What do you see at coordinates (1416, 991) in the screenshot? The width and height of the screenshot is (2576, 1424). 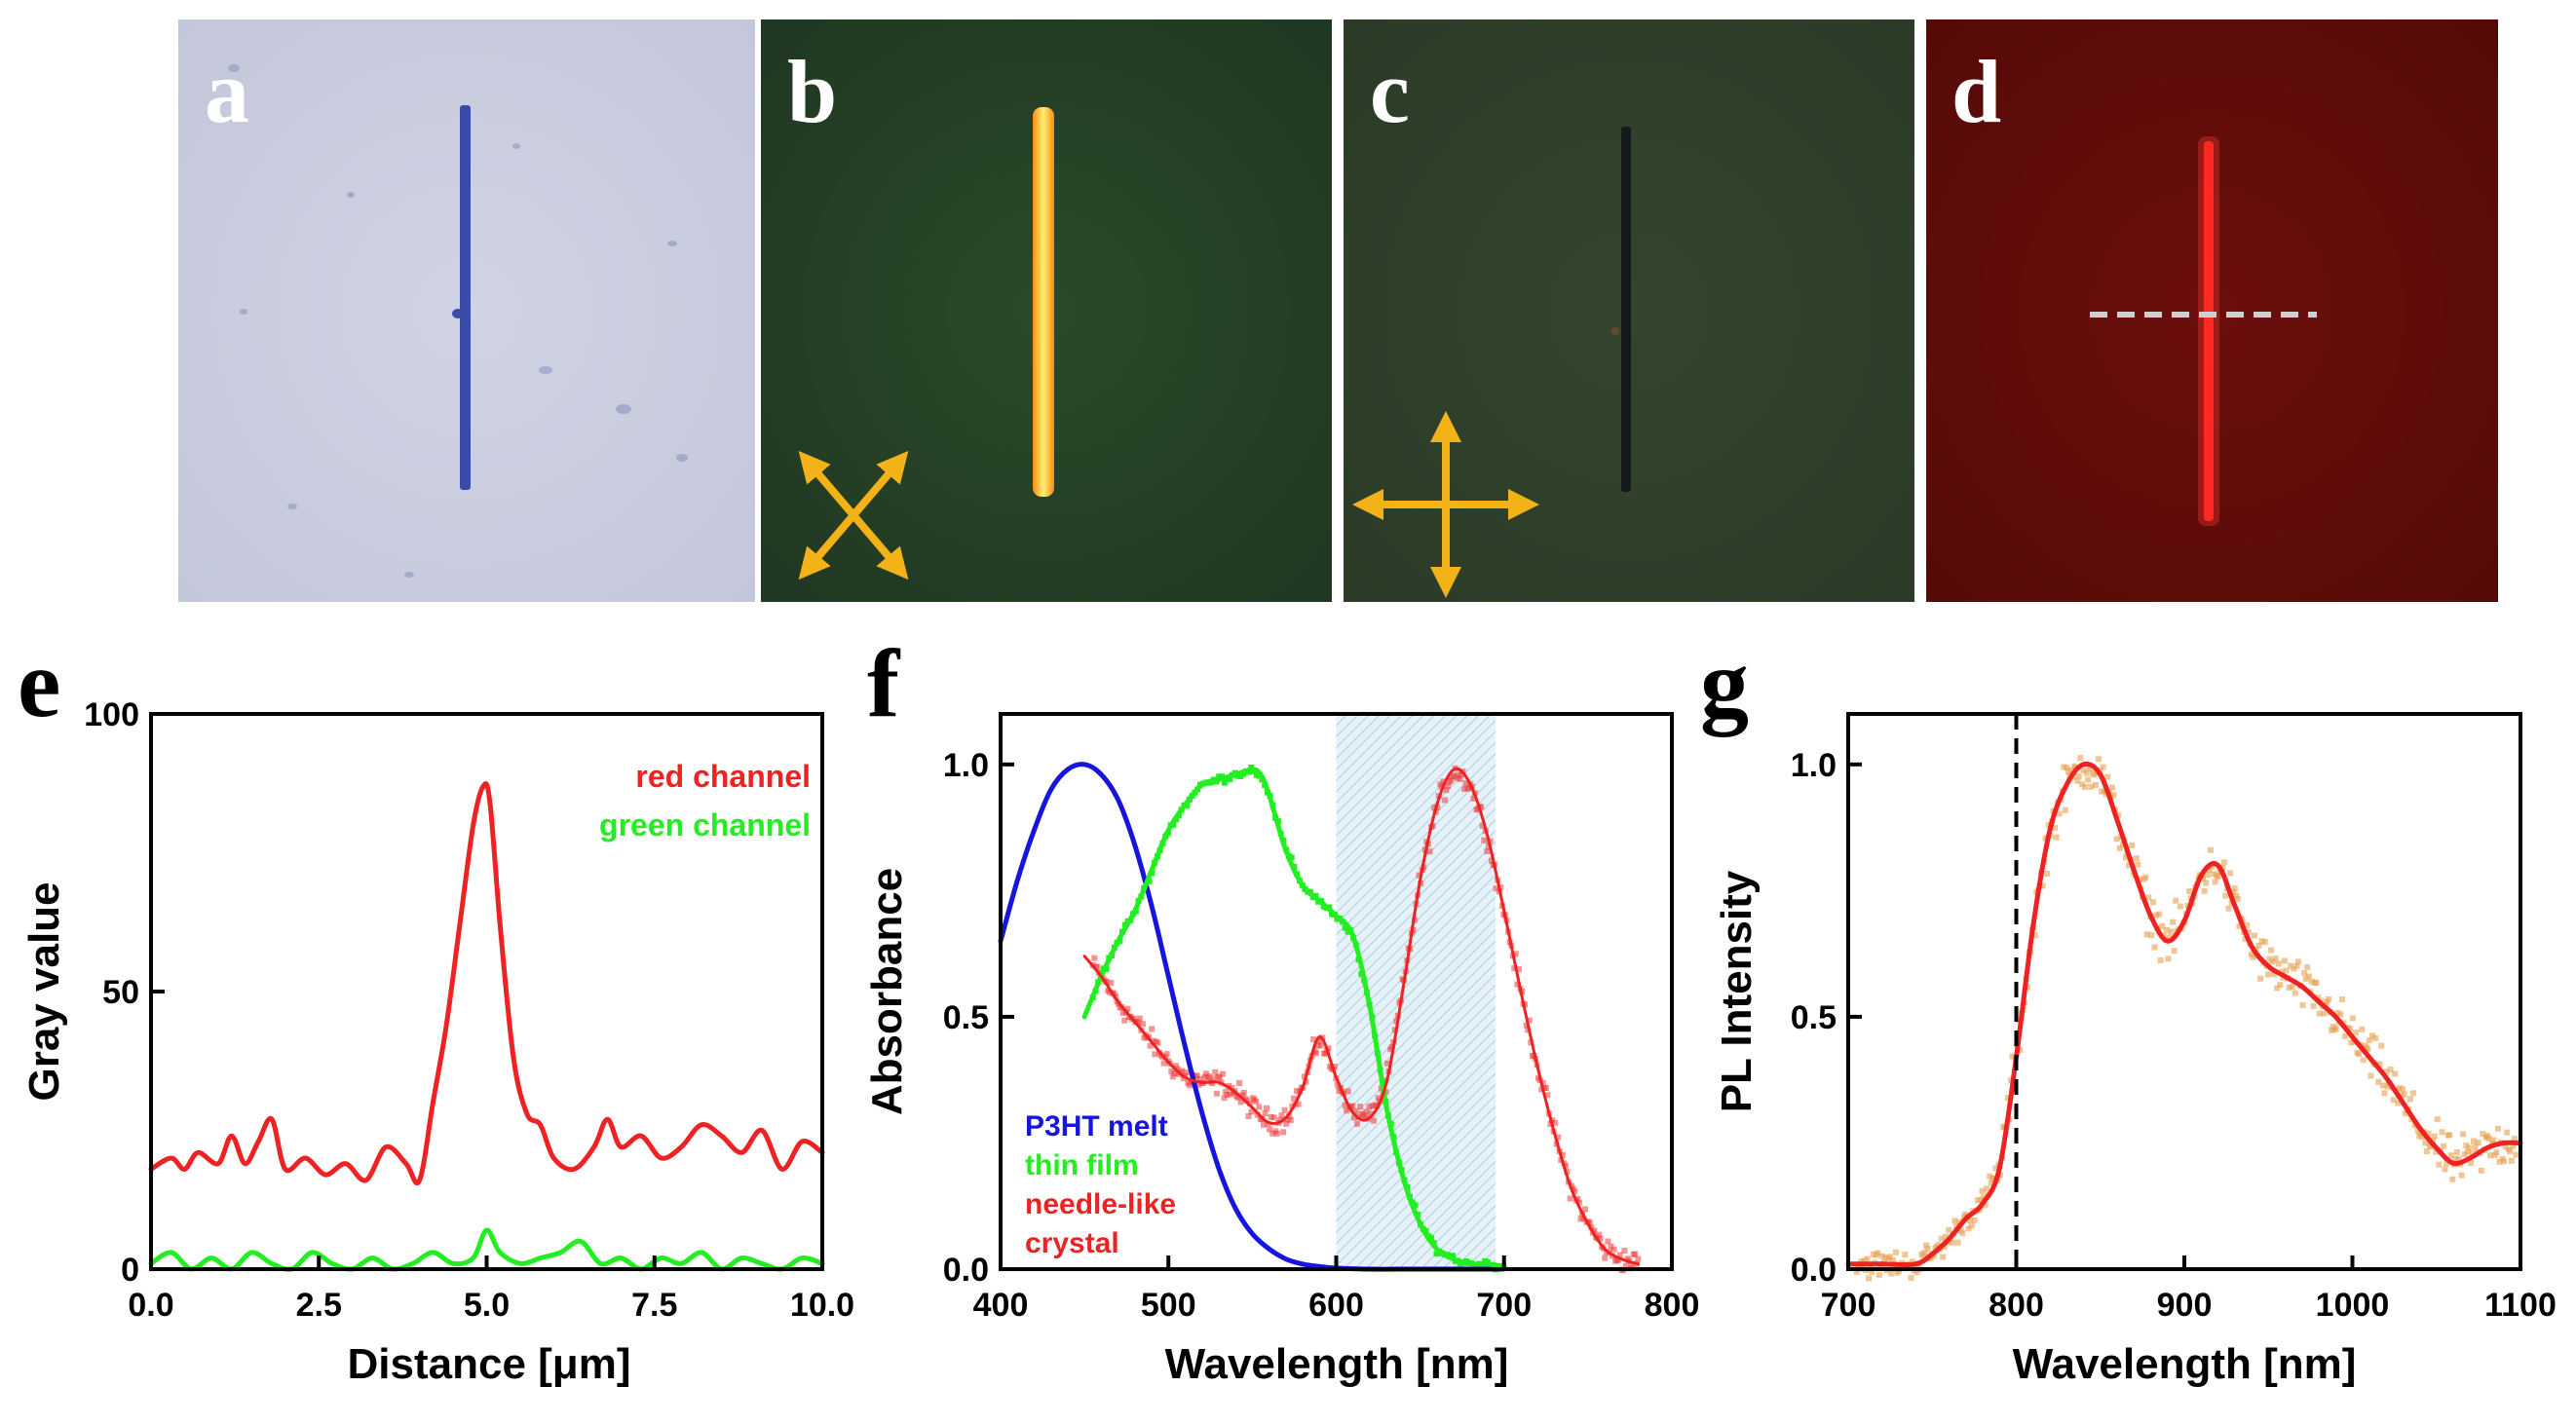 I see `chart-f-shaded-region` at bounding box center [1416, 991].